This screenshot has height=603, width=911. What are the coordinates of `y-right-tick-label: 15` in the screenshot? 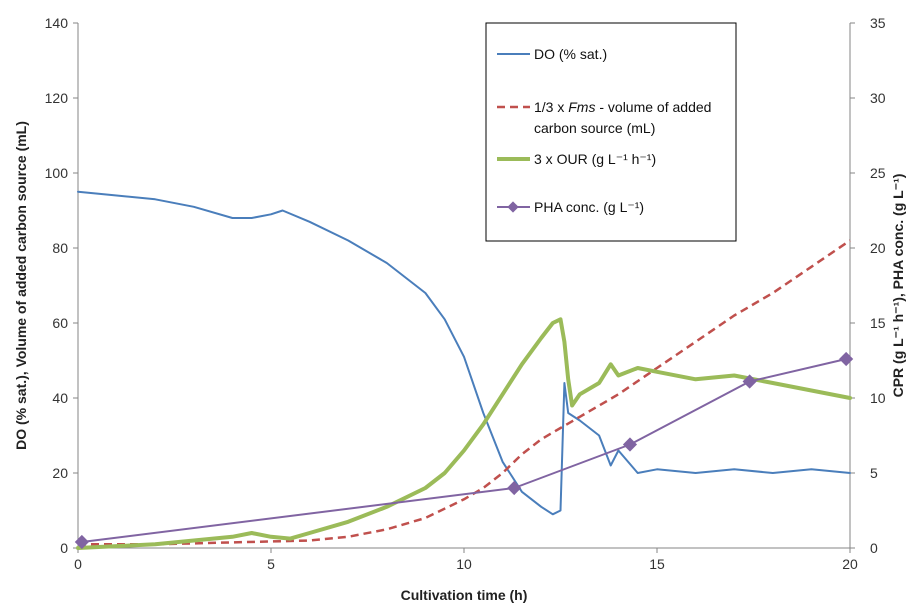 It's located at (878, 323).